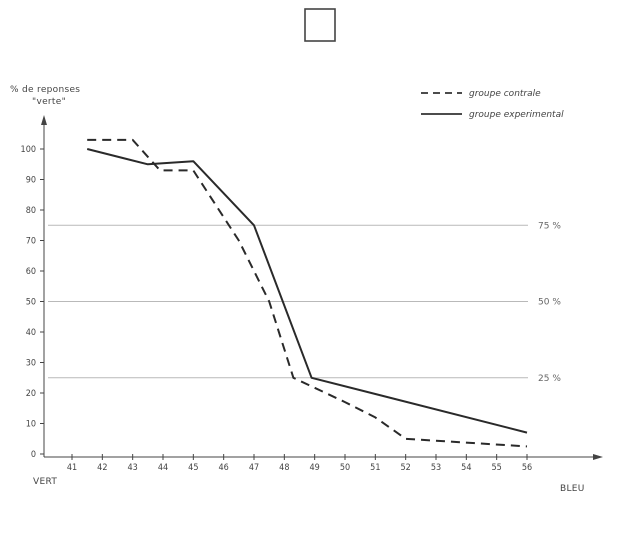  What do you see at coordinates (284, 468) in the screenshot?
I see `x-tick-label: 48` at bounding box center [284, 468].